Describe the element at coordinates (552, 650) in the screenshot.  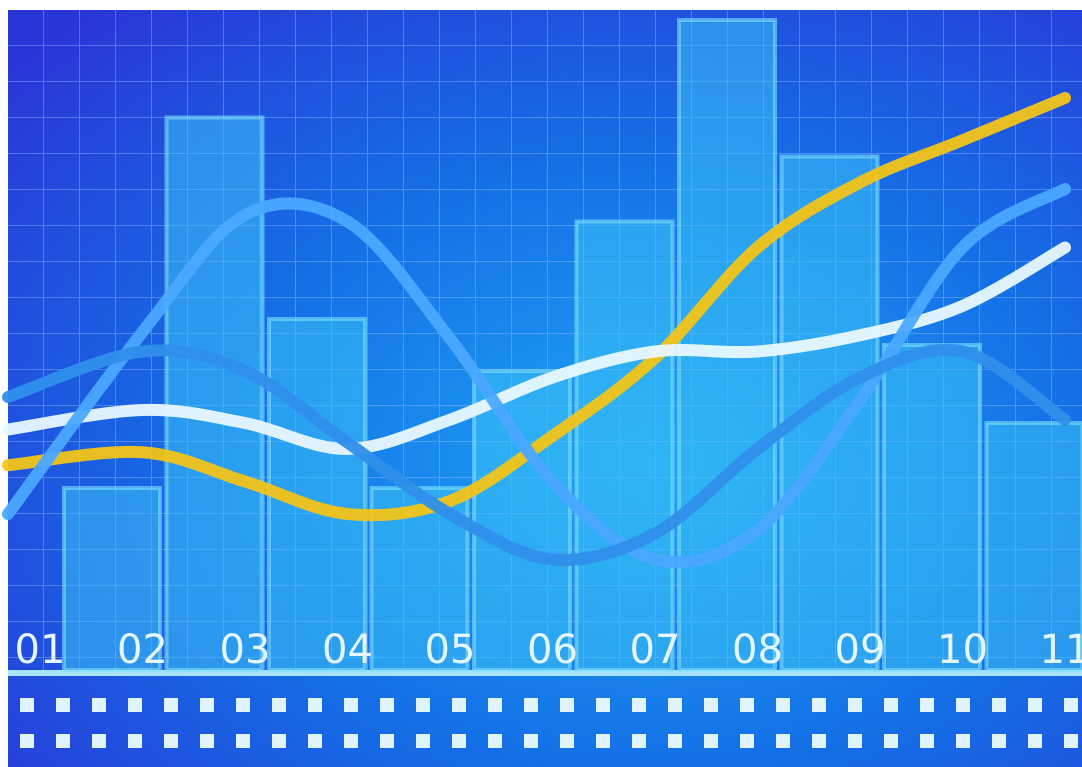
I see `x-tick-label: 06` at that location.